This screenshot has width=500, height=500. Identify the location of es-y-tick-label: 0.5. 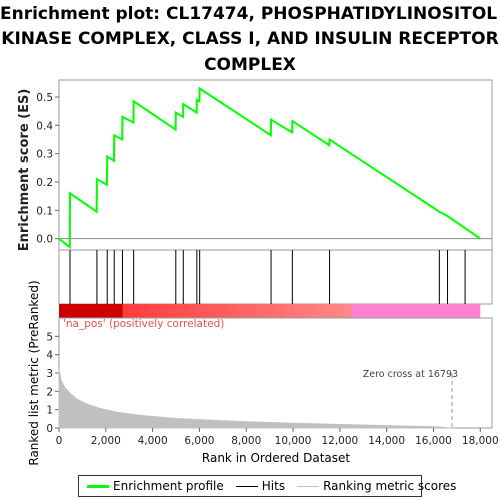
(44, 98).